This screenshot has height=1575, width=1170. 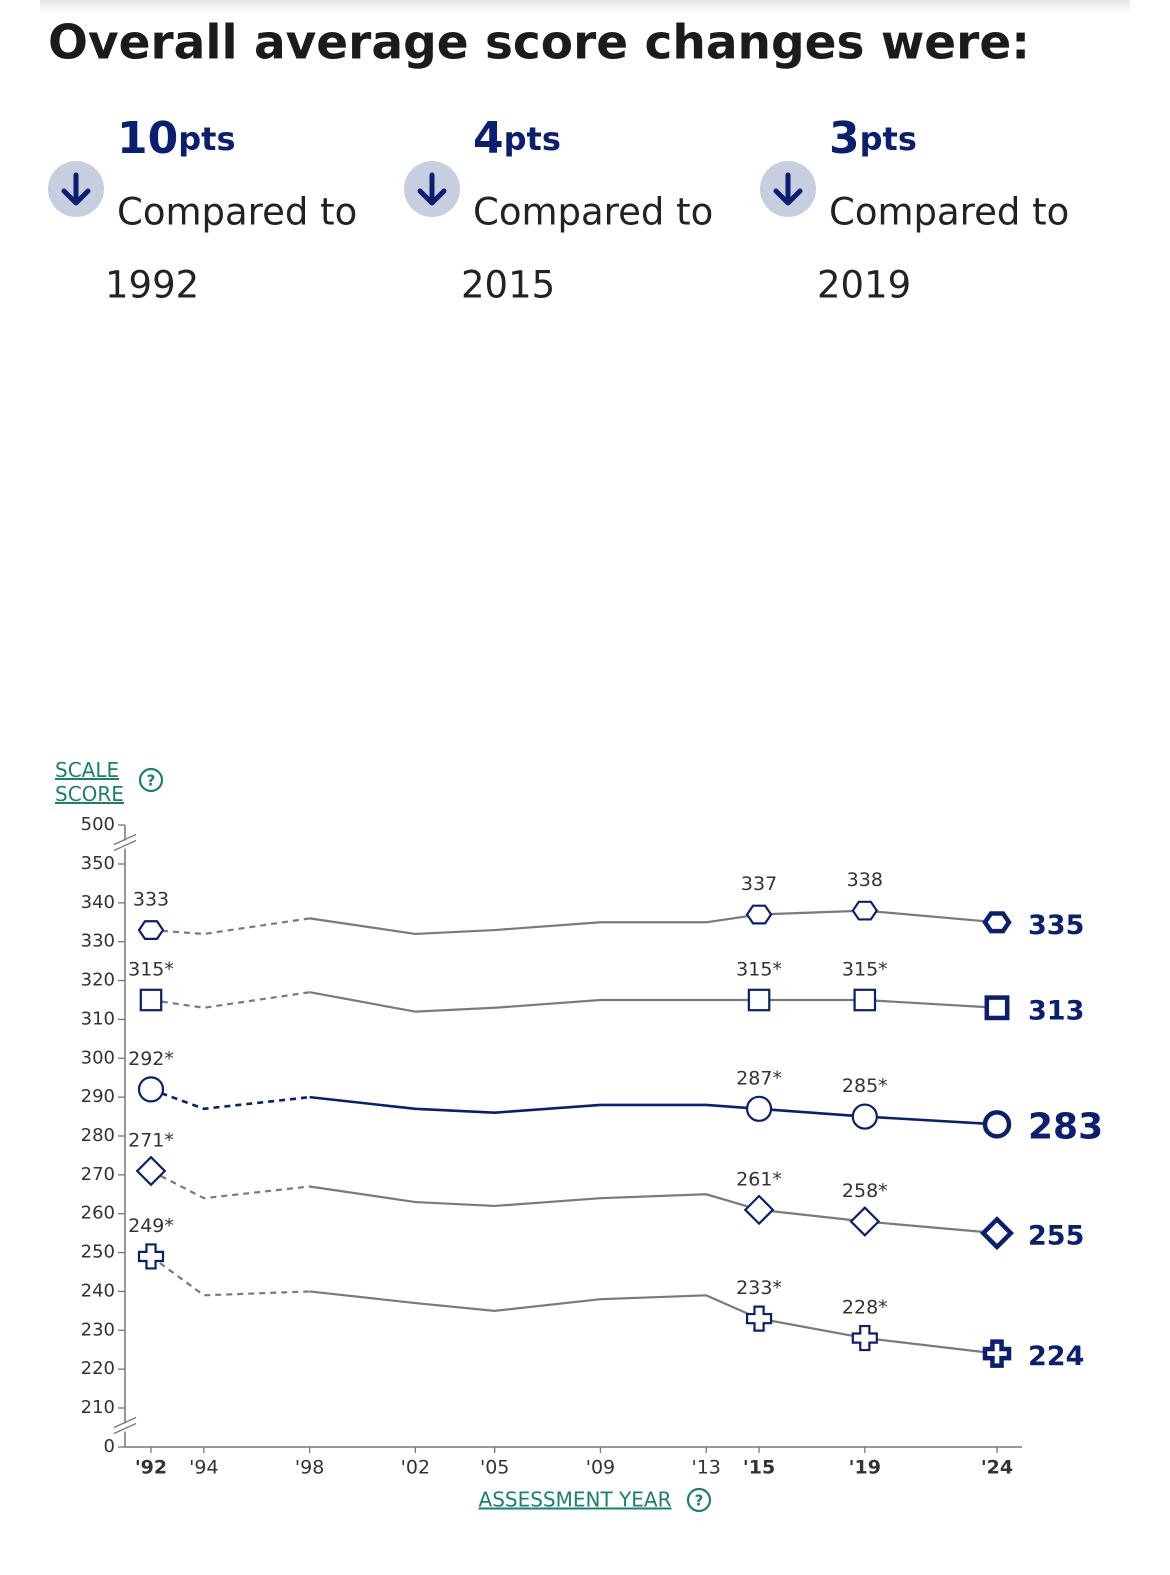 What do you see at coordinates (759, 1288) in the screenshot?
I see `value-label: 233*` at bounding box center [759, 1288].